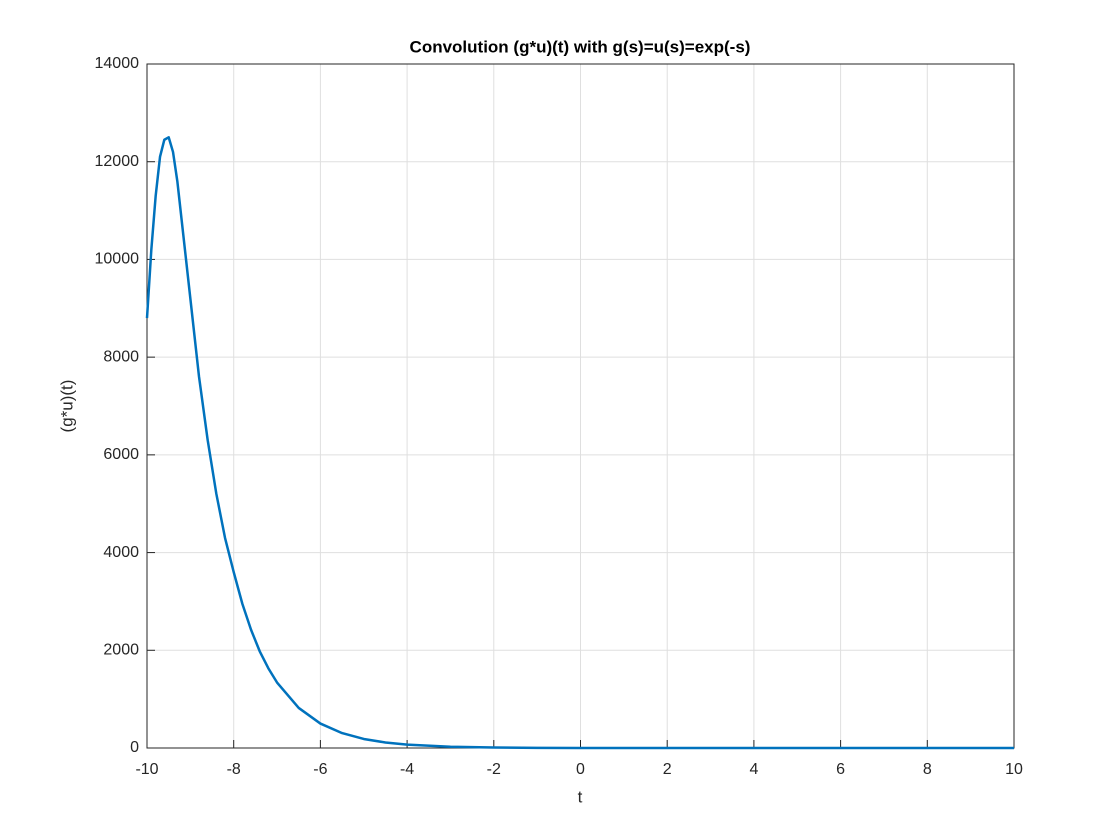 The width and height of the screenshot is (1120, 840). What do you see at coordinates (66, 406) in the screenshot?
I see `y-axis-label: (g*u)(t)` at bounding box center [66, 406].